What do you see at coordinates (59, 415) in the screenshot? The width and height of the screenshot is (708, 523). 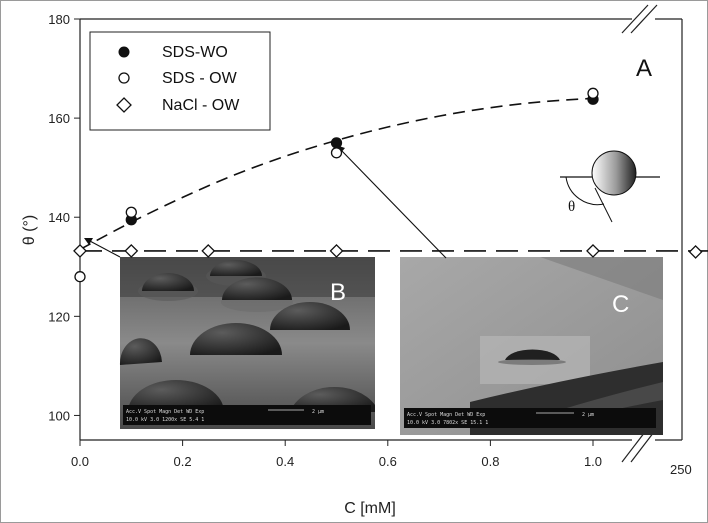 I see `y-tick-label: 100` at bounding box center [59, 415].